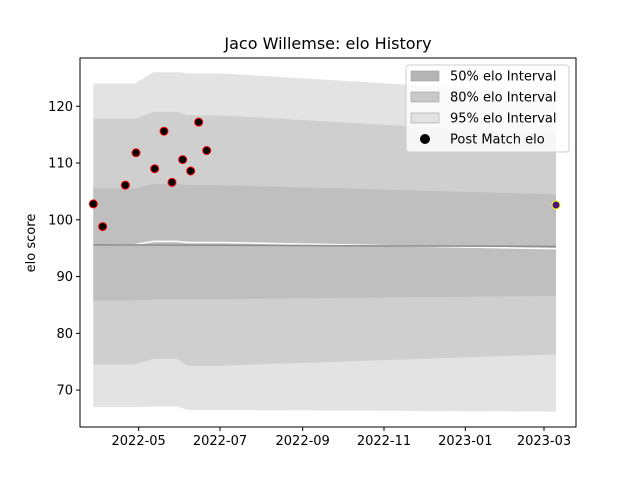 This screenshot has width=640, height=480. What do you see at coordinates (64, 334) in the screenshot?
I see `y-tick-label: 80` at bounding box center [64, 334].